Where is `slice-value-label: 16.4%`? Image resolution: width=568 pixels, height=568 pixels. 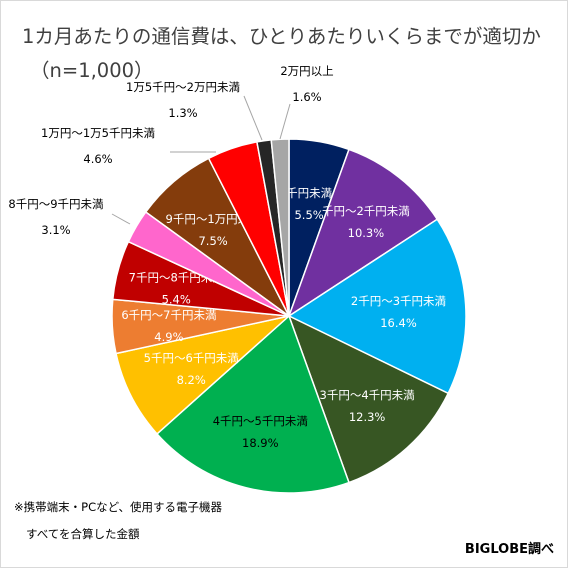 slice-value-label: 16.4% is located at coordinates (398, 323).